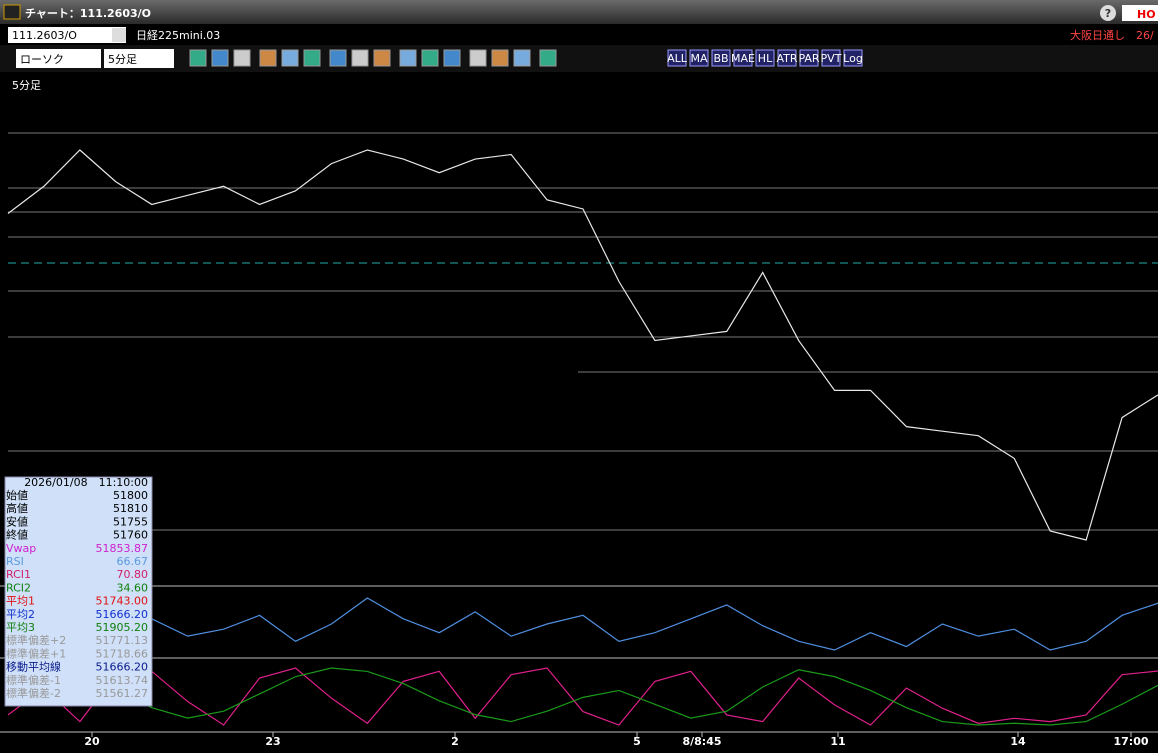 Image resolution: width=1158 pixels, height=753 pixels. What do you see at coordinates (130, 535) in the screenshot?
I see `info-value: 51760` at bounding box center [130, 535].